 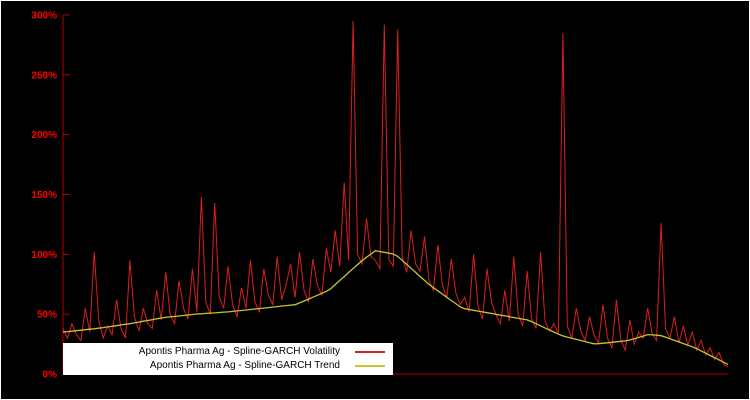 I want to click on y-tick-label: 50%, so click(x=47, y=315).